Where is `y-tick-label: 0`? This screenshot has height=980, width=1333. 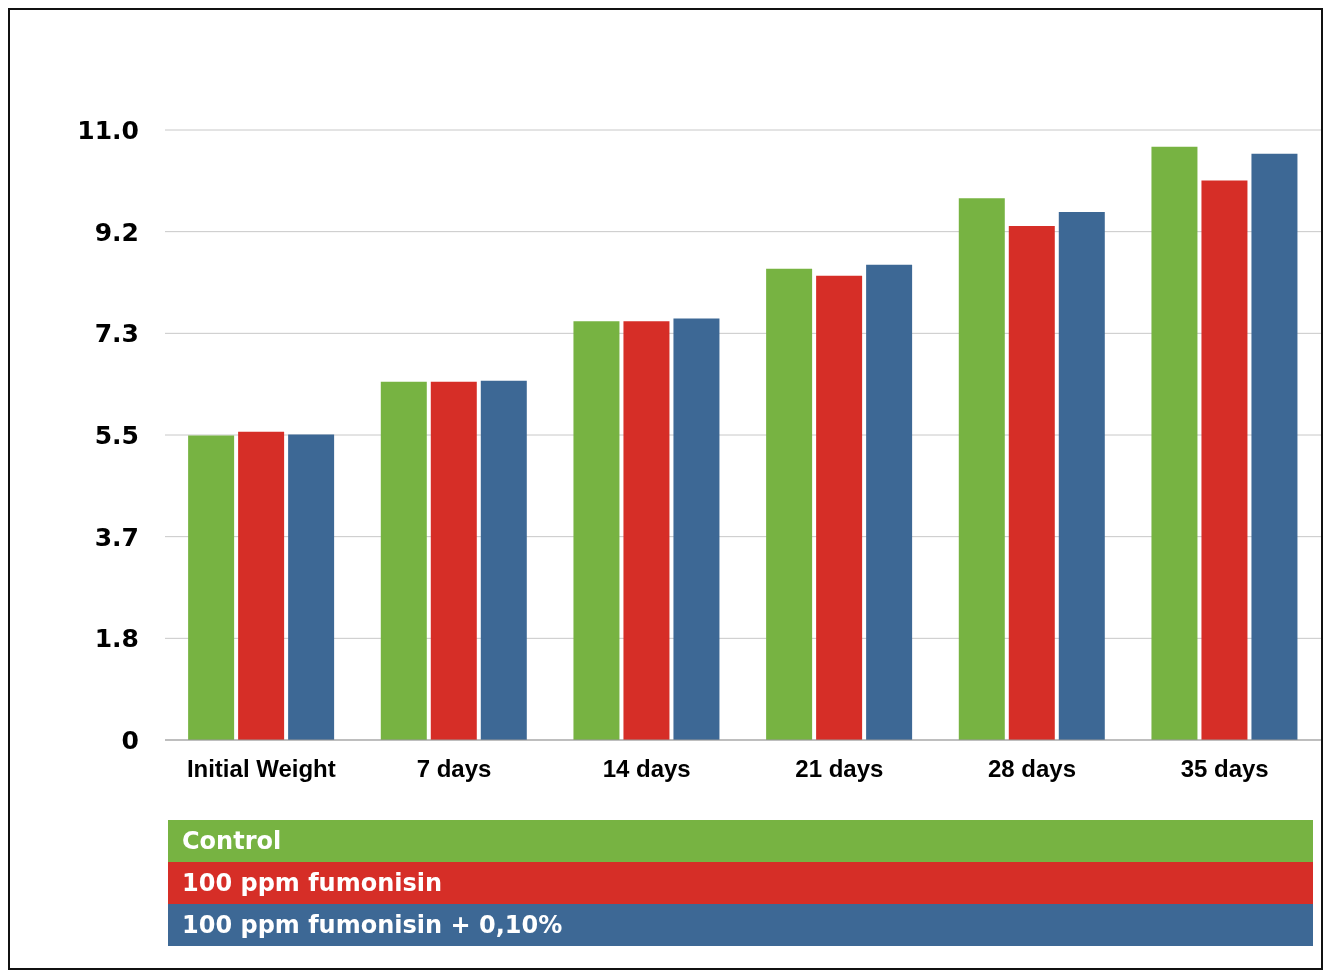 y-tick-label: 0 is located at coordinates (130, 740).